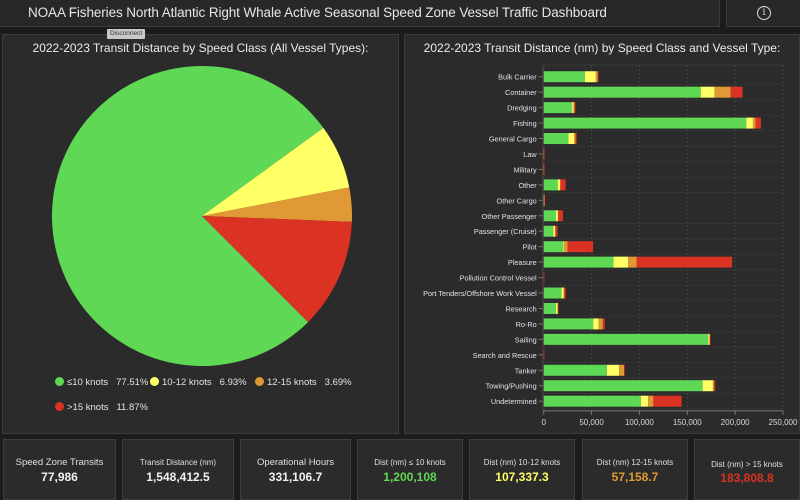 This screenshot has width=800, height=500. Describe the element at coordinates (59, 381) in the screenshot. I see `legend-dot-le10` at that location.